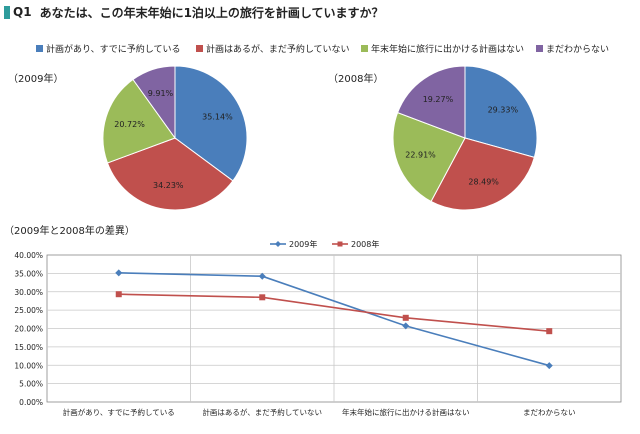  What do you see at coordinates (420, 155) in the screenshot?
I see `pie-2008-slice-label-2: 22.91%` at bounding box center [420, 155].